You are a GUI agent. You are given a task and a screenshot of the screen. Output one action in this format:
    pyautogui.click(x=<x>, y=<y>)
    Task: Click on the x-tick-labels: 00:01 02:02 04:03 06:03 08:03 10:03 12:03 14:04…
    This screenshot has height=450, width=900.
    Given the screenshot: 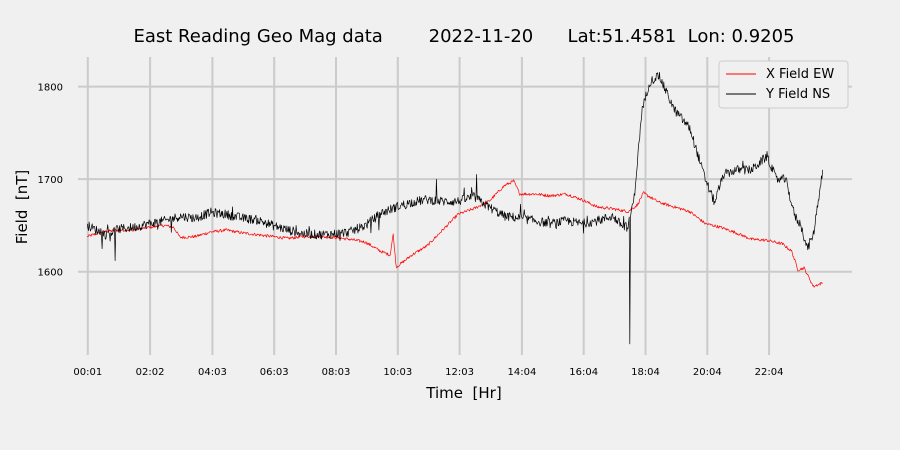 What is the action you would take?
    pyautogui.click(x=428, y=372)
    